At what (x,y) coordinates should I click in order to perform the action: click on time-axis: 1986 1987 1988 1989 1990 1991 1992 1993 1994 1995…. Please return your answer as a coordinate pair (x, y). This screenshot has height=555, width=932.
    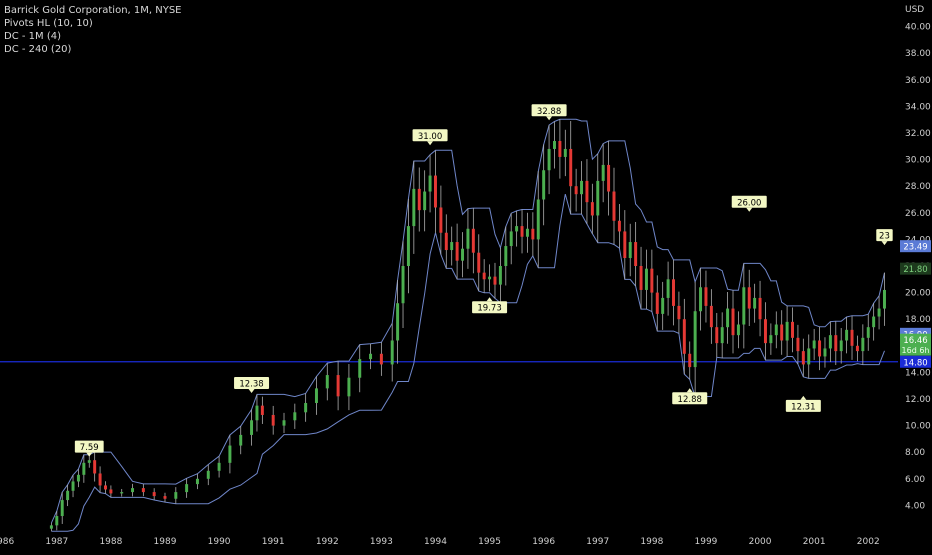
    Looking at the image, I should click on (466, 541).